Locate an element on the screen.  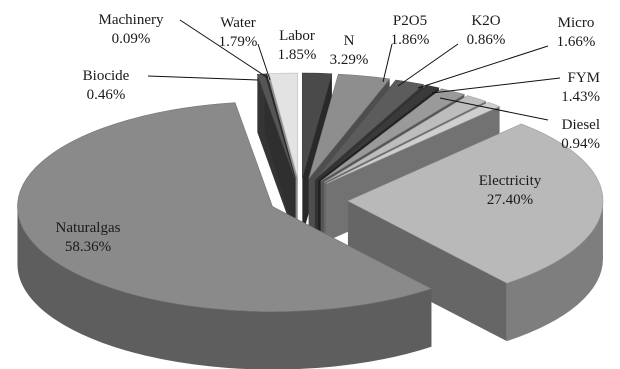
slice-percent-fym: 1.43% is located at coordinates (580, 97).